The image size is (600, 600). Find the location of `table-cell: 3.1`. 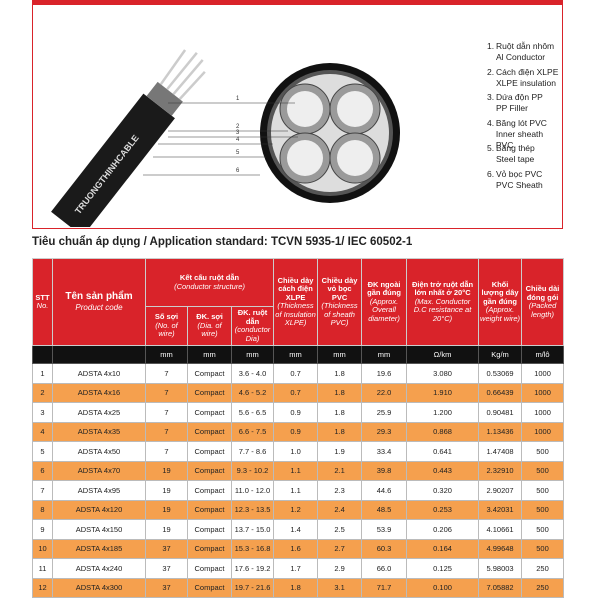

table-cell: 3.1 is located at coordinates (340, 587).